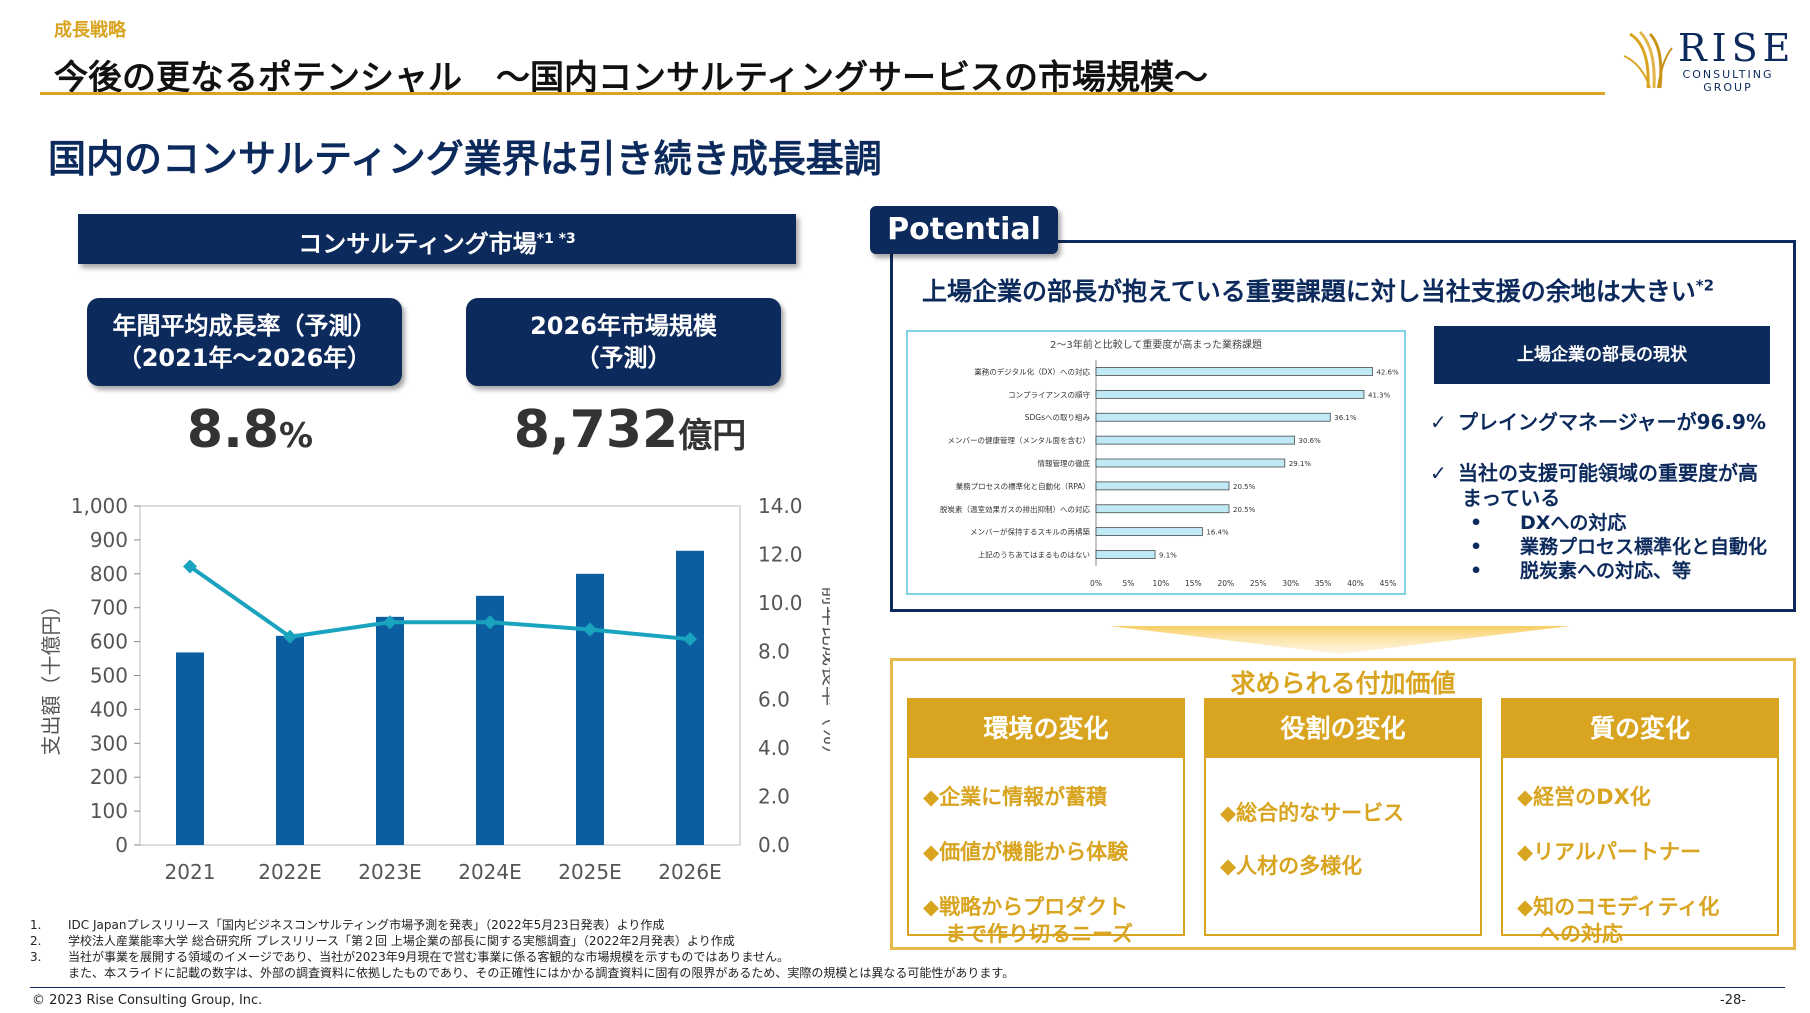  What do you see at coordinates (780, 506) in the screenshot?
I see `y2-tick-label: 14.0` at bounding box center [780, 506].